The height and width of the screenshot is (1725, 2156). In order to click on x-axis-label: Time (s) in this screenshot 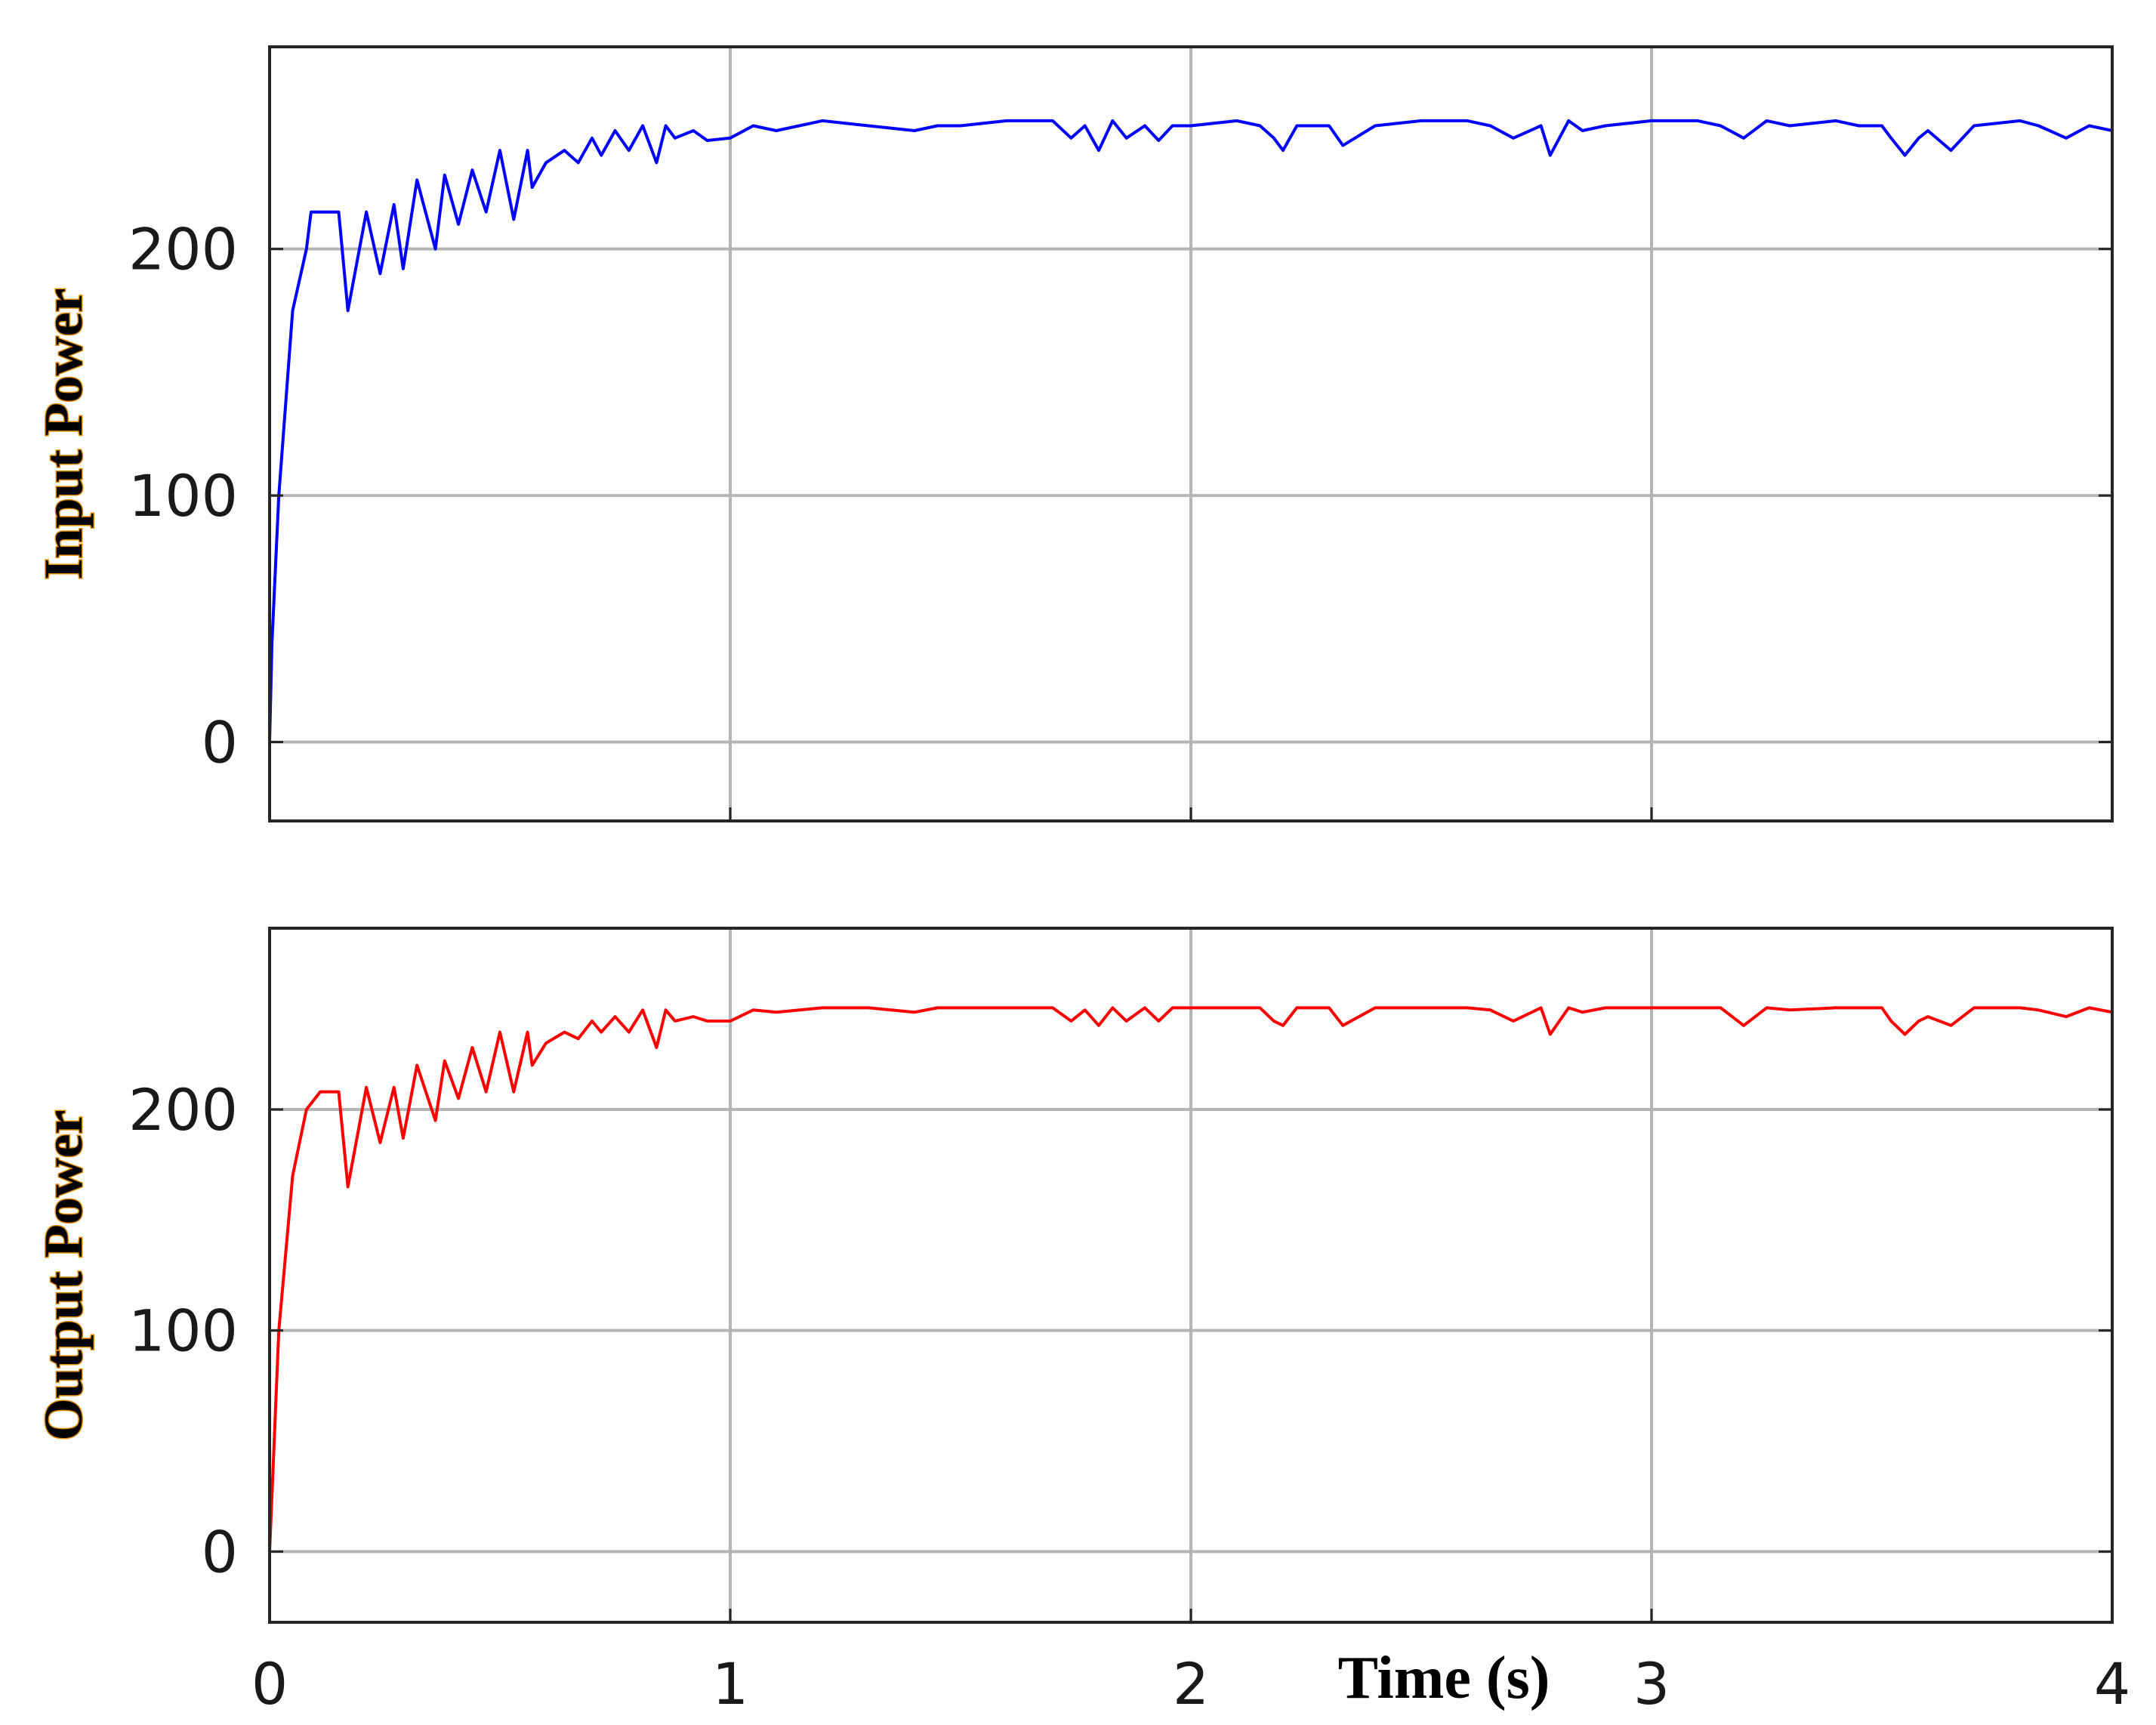, I will do `click(1444, 1678)`.